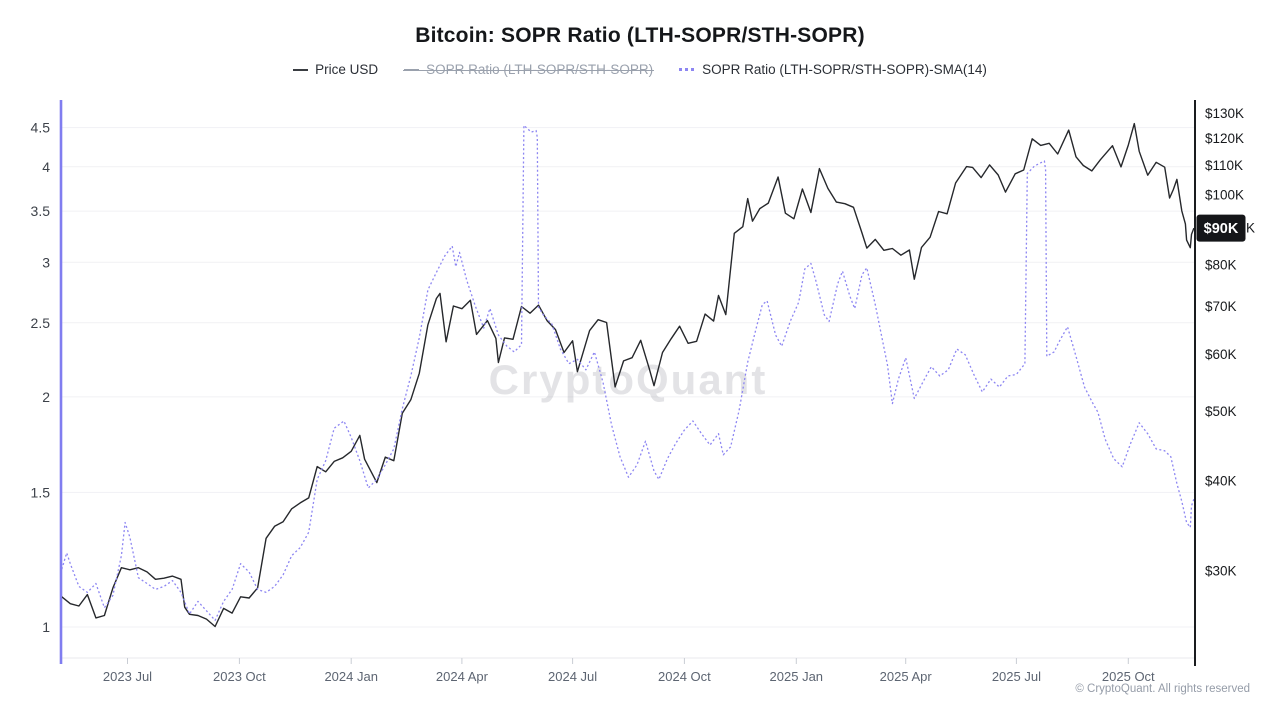 The height and width of the screenshot is (720, 1280). Describe the element at coordinates (1224, 113) in the screenshot. I see `right-axis-tick-label: $130K` at that location.